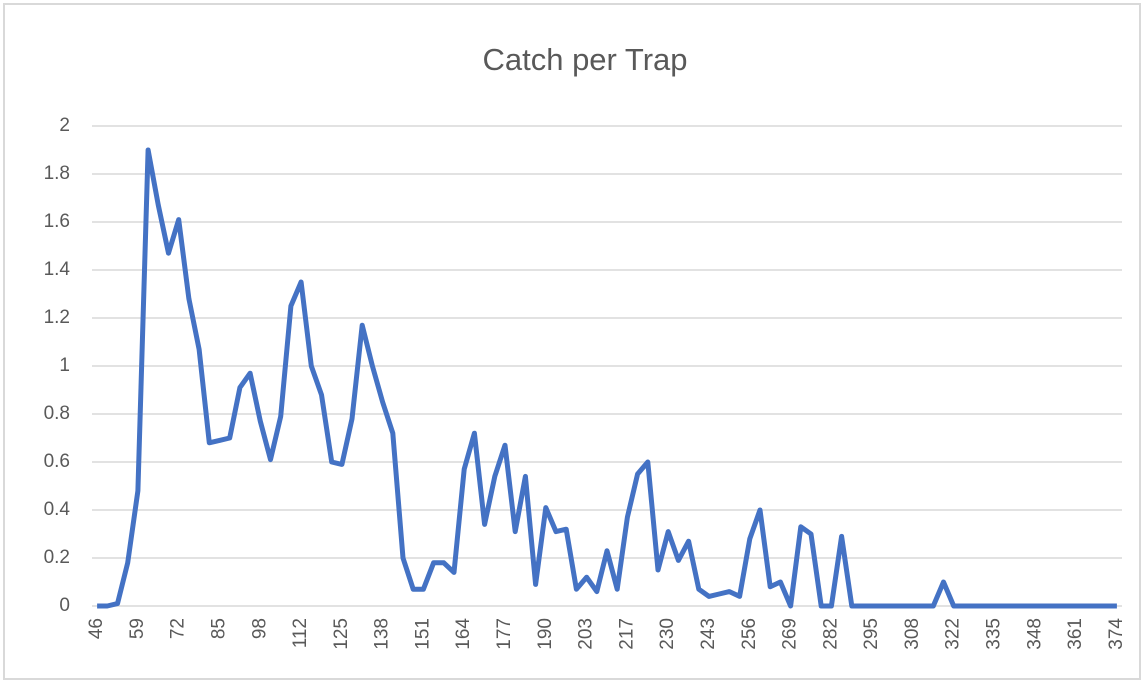  Describe the element at coordinates (64, 365) in the screenshot. I see `y-tick-label: 1` at that location.